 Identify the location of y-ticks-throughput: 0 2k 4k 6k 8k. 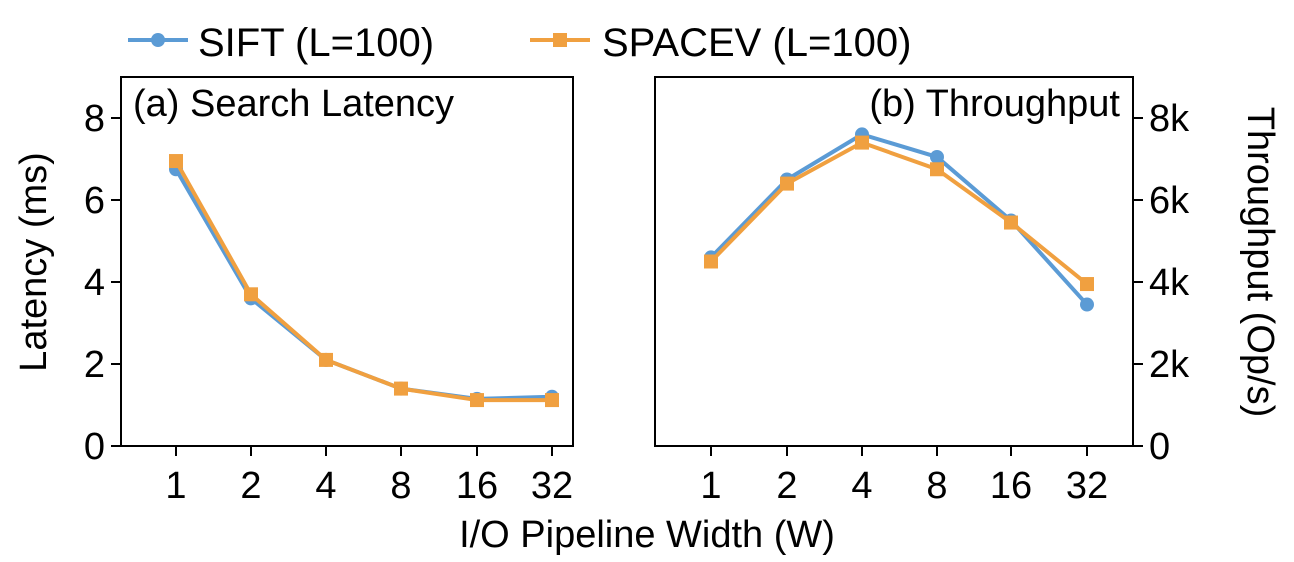
(1161, 283).